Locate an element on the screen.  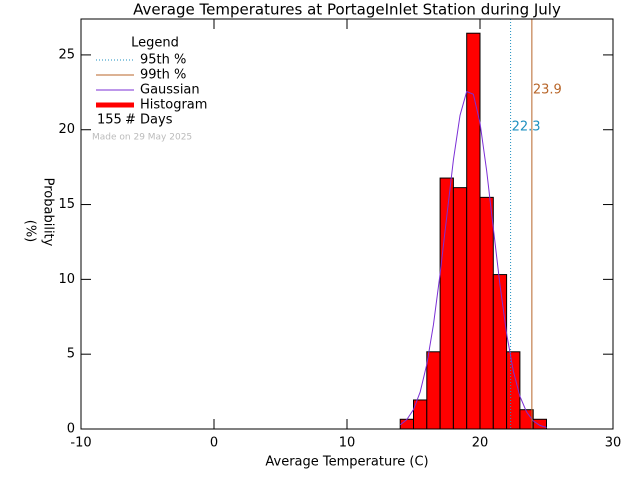
y-tick-label: 20 is located at coordinates (66, 129).